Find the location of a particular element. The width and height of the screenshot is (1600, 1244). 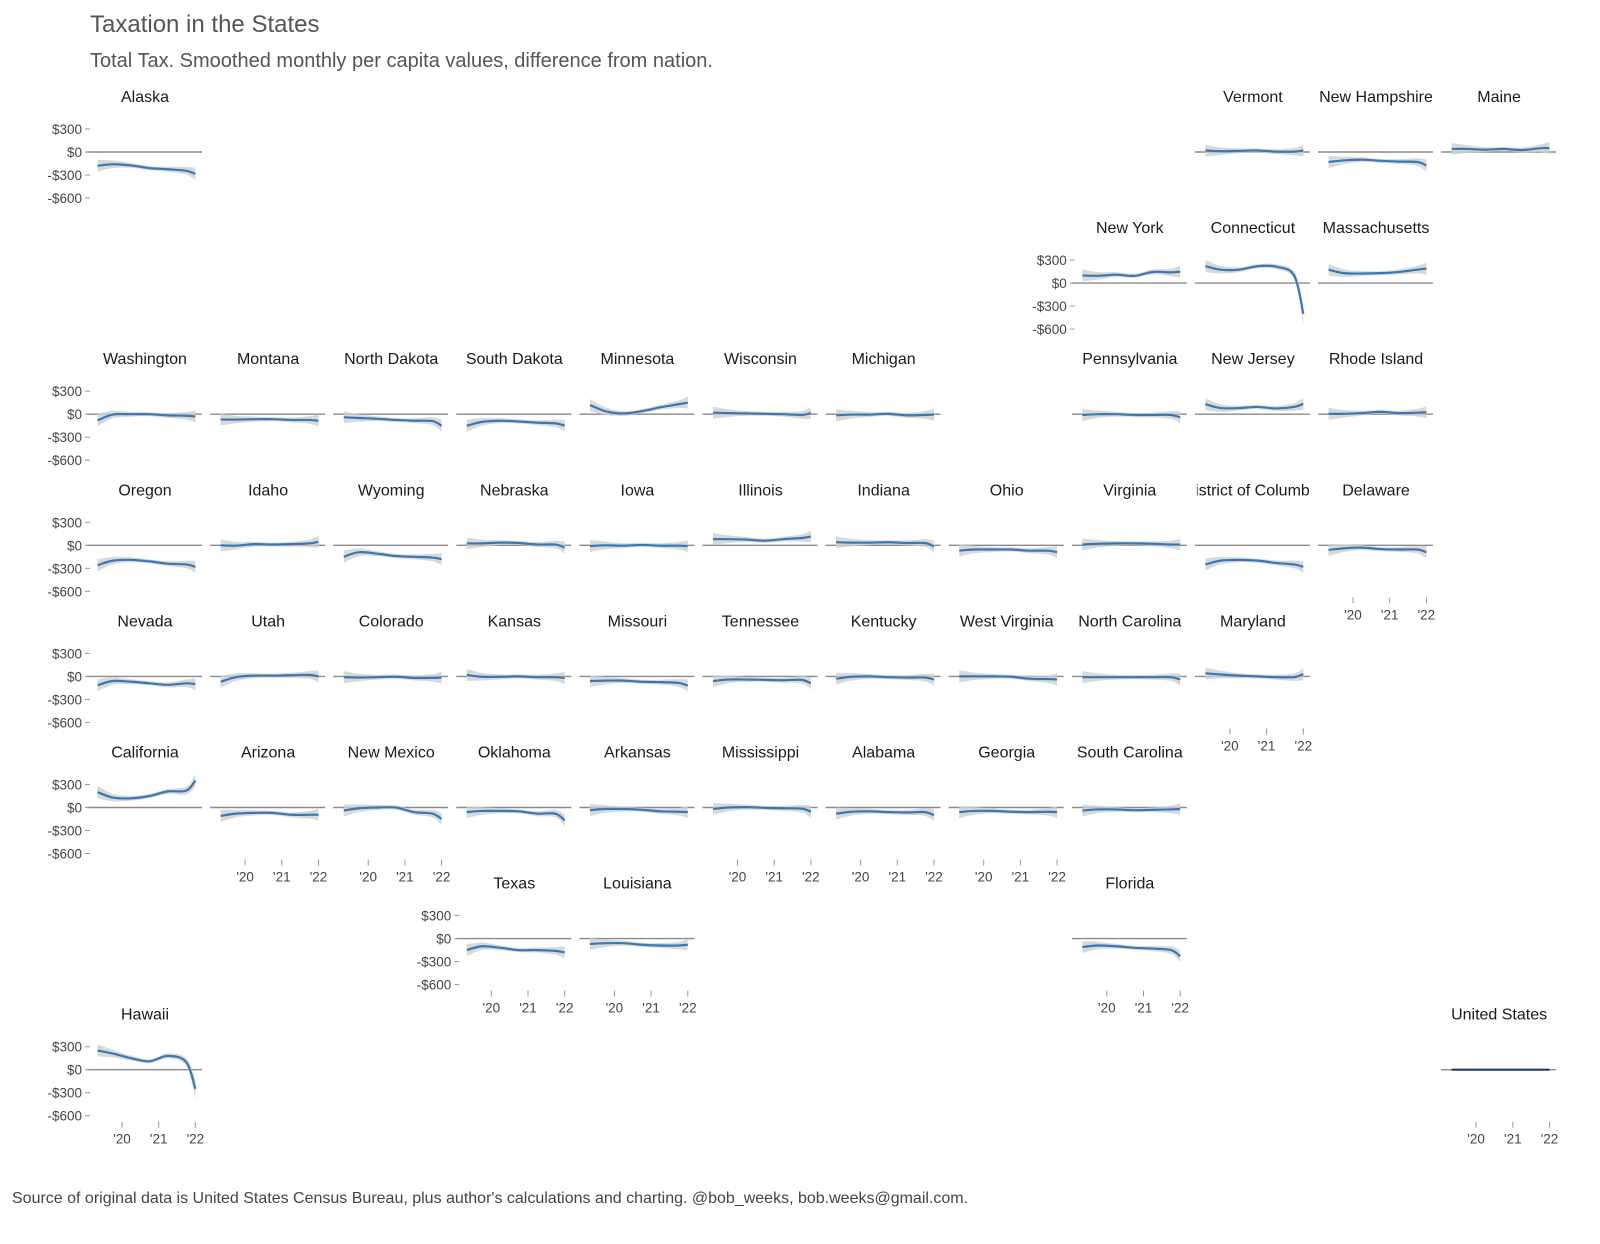

panel-alabama: Alabama '20 '21 '22 is located at coordinates (884, 815).